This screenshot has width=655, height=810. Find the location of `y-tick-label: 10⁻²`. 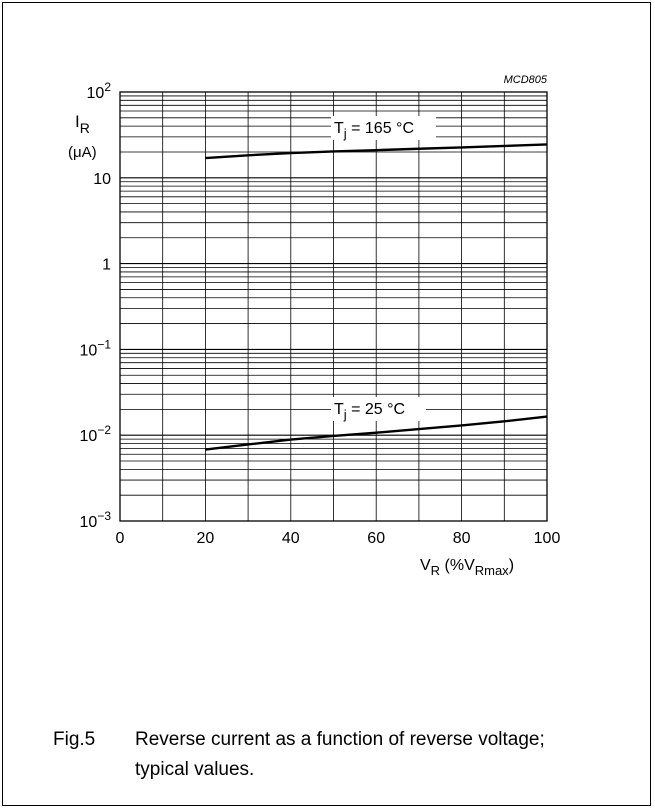

y-tick-label: 10⁻² is located at coordinates (96, 434).